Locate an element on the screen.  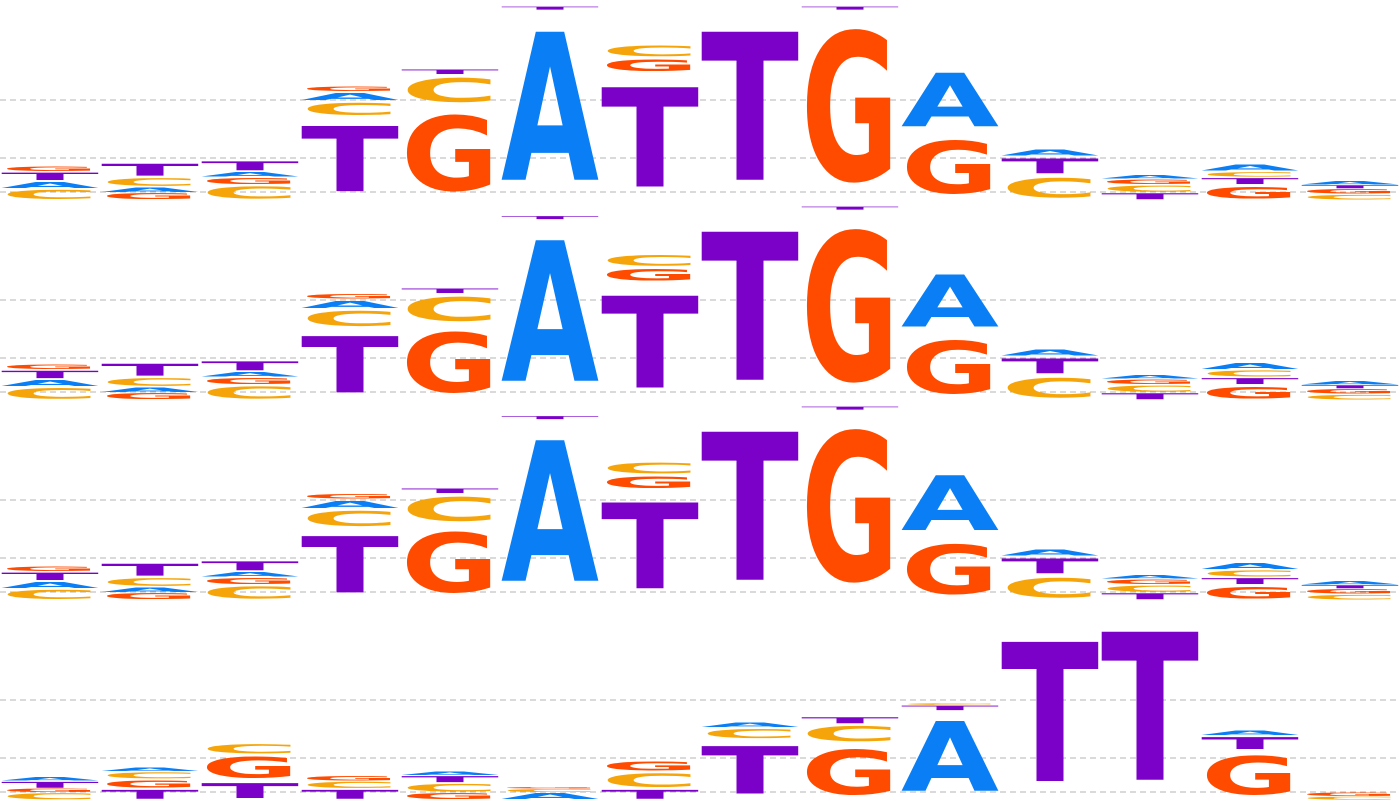
logo-column-7: TCG is located at coordinates (650, 779).